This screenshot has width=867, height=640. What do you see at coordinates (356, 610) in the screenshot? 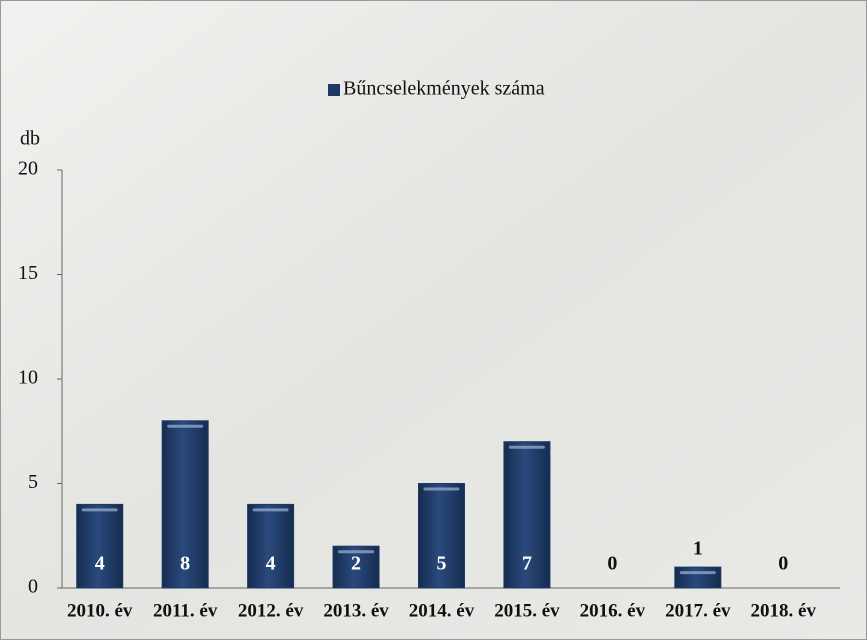
I see `x-tick-label: 2013. év` at bounding box center [356, 610].